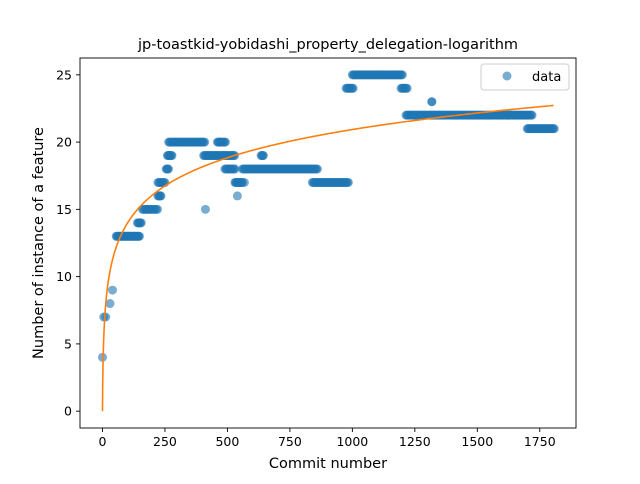  I want to click on x-tick-label: 250, so click(165, 441).